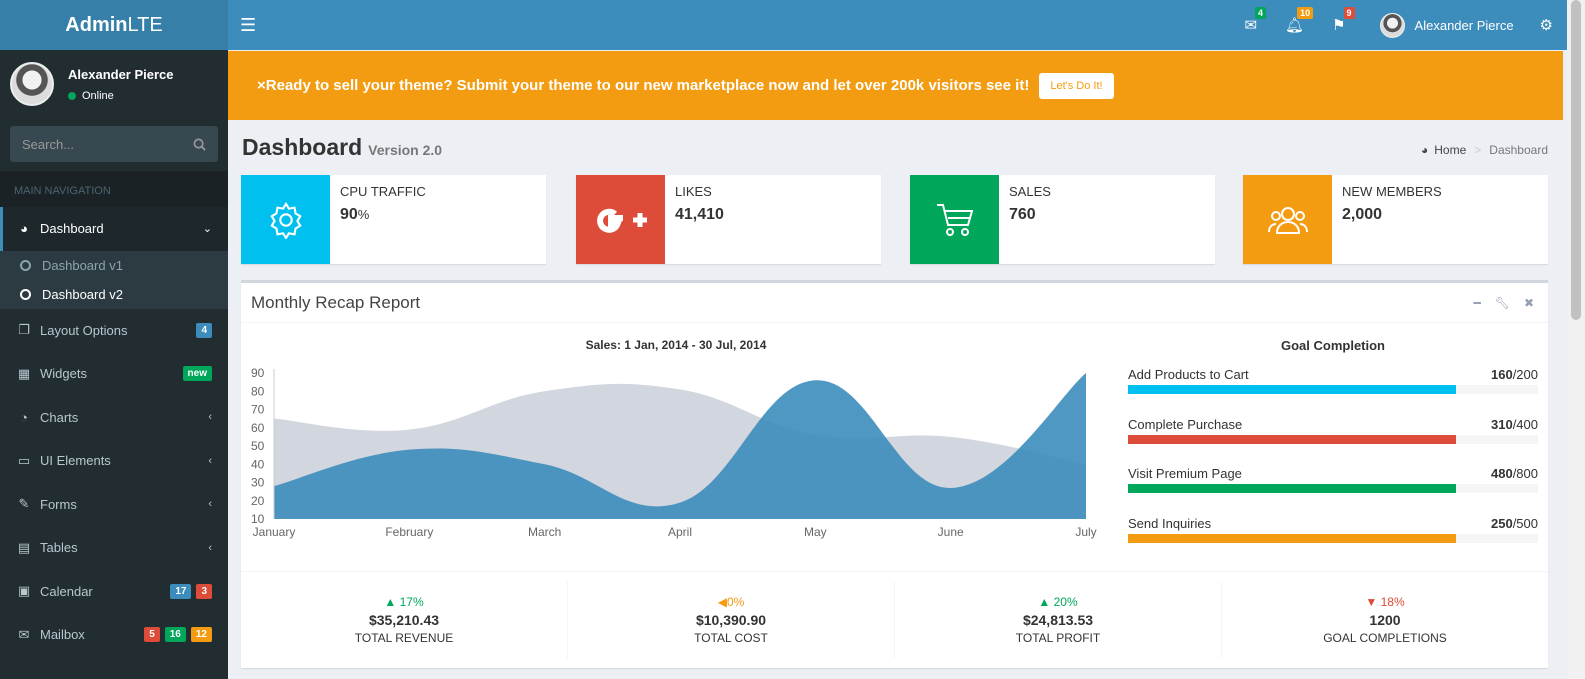  I want to click on sidebar-item-forms: ✎ Forms ‹, so click(114, 505).